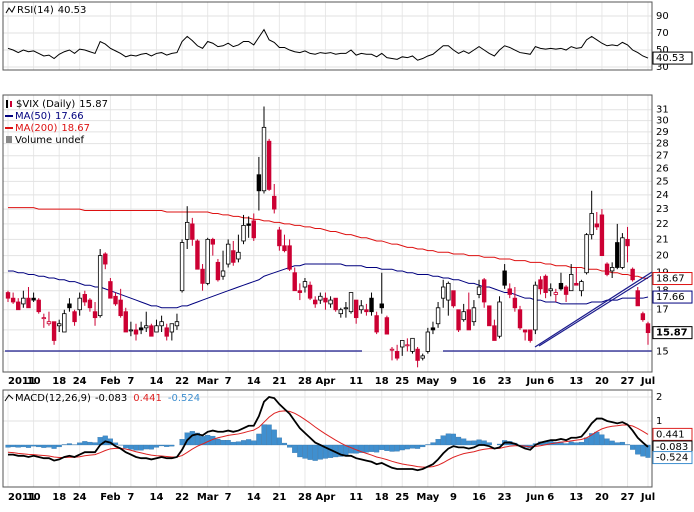 The image size is (694, 512). What do you see at coordinates (647, 497) in the screenshot?
I see `x-tick-label: Jul` at bounding box center [647, 497].